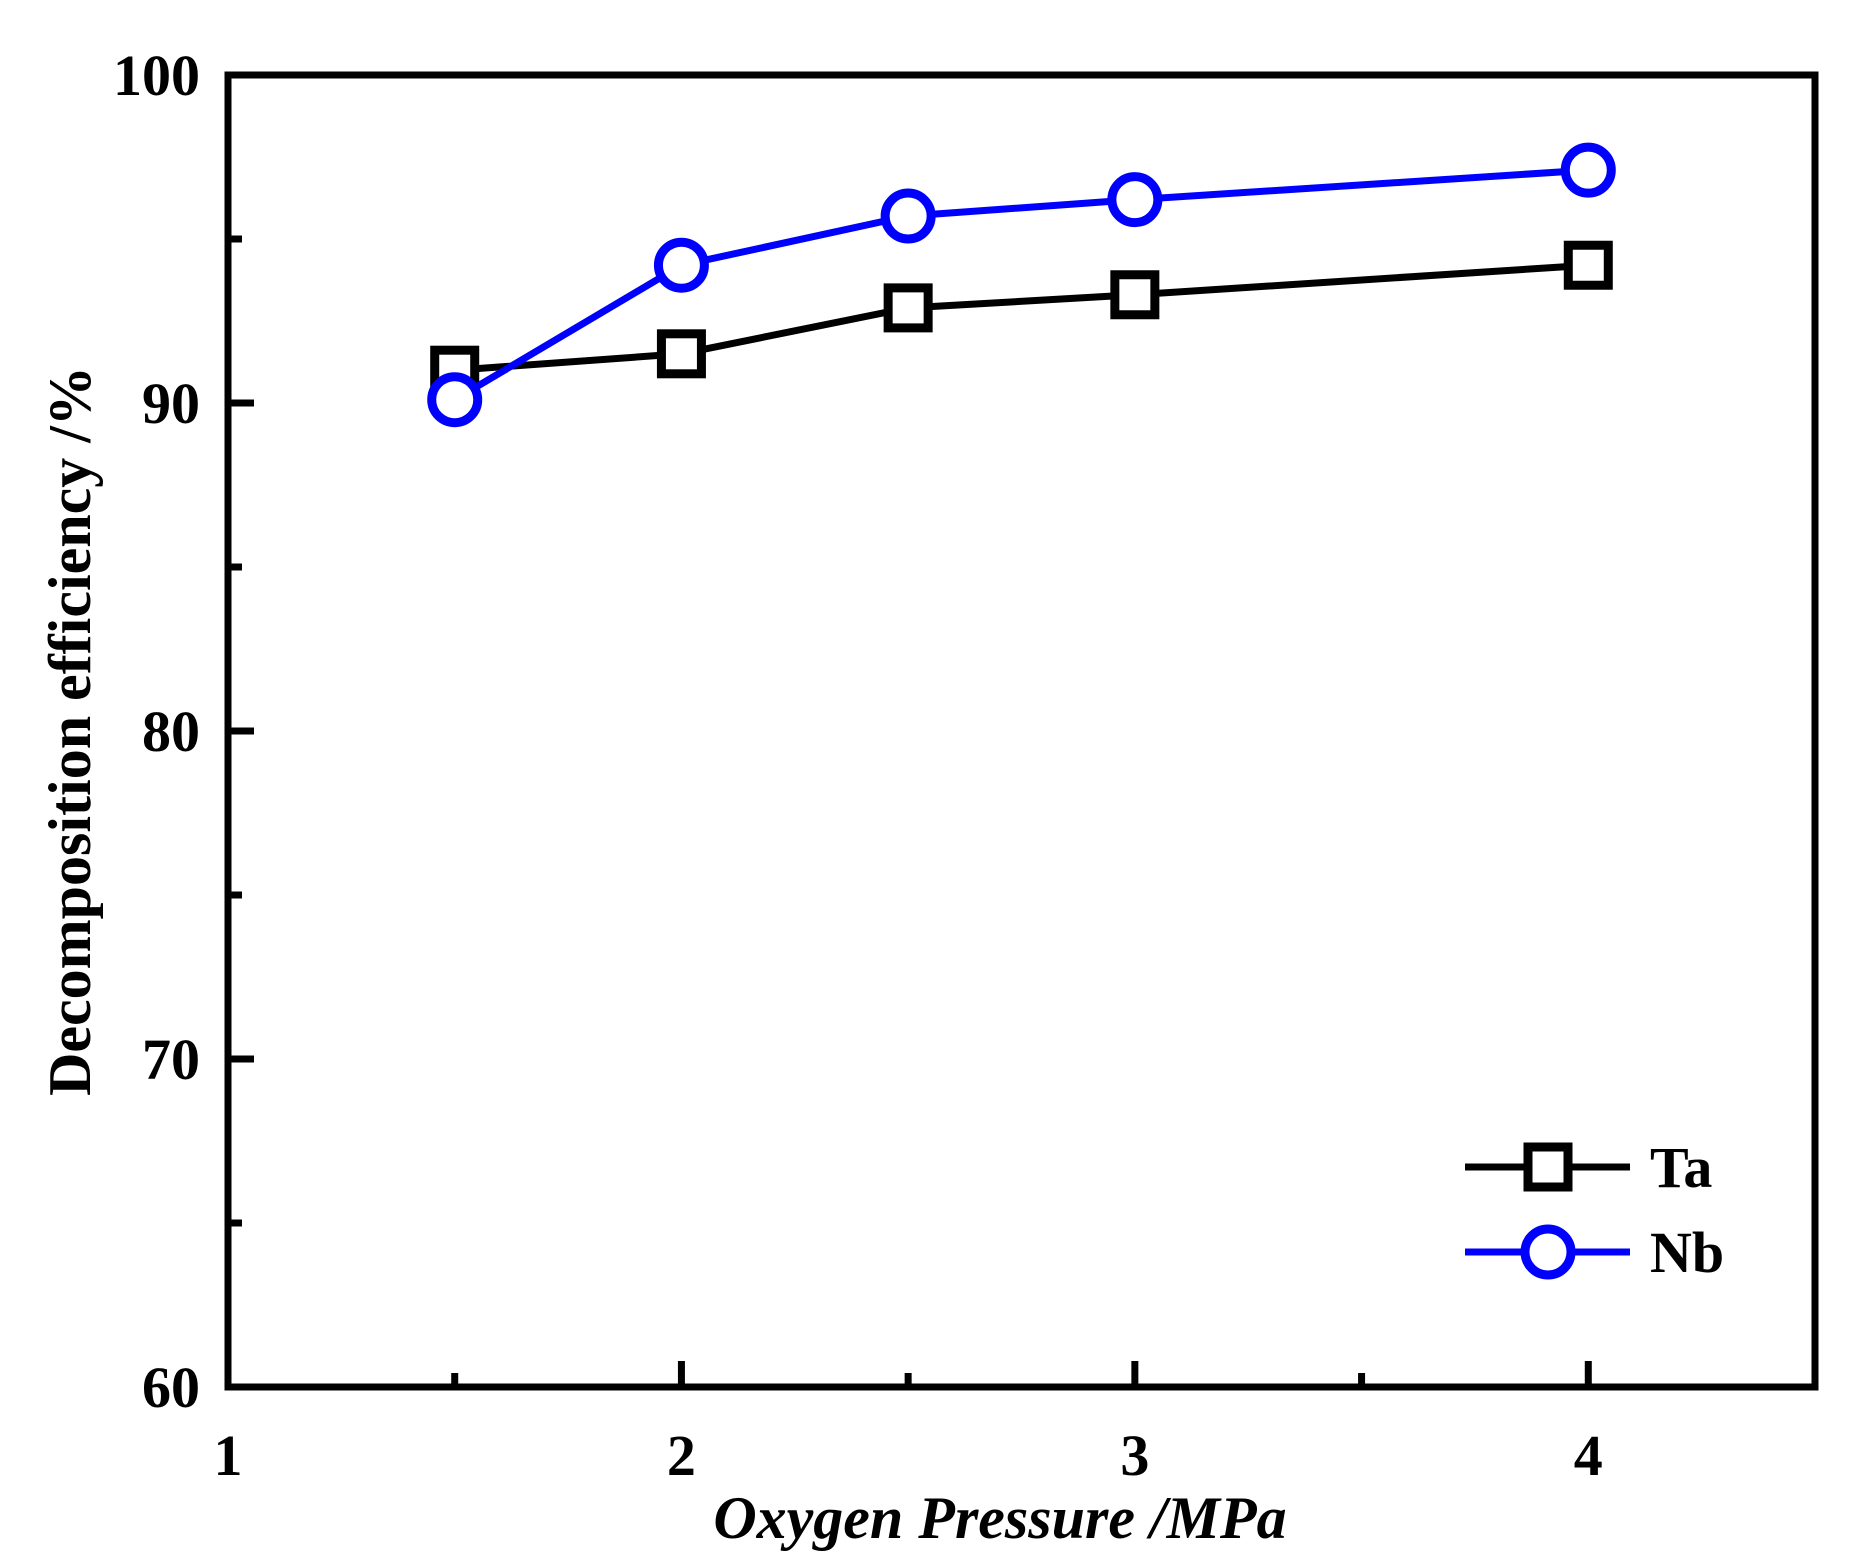 This screenshot has width=1860, height=1564. I want to click on y-tick-label: 80, so click(171, 731).